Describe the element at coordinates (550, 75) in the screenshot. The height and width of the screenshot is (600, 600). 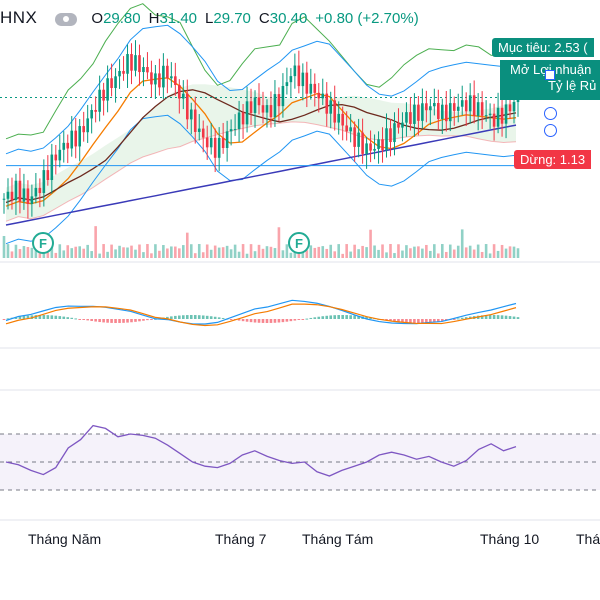
I see `position-handle` at that location.